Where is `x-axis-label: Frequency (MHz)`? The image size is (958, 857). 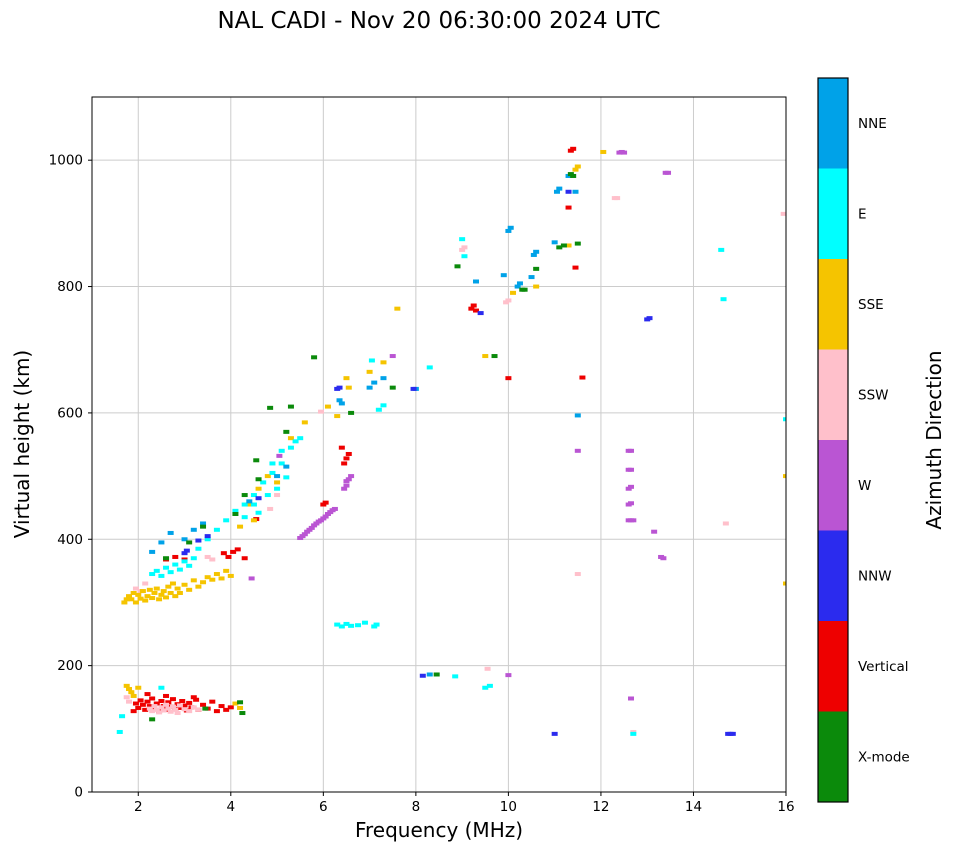
x-axis-label: Frequency (MHz) is located at coordinates (439, 830).